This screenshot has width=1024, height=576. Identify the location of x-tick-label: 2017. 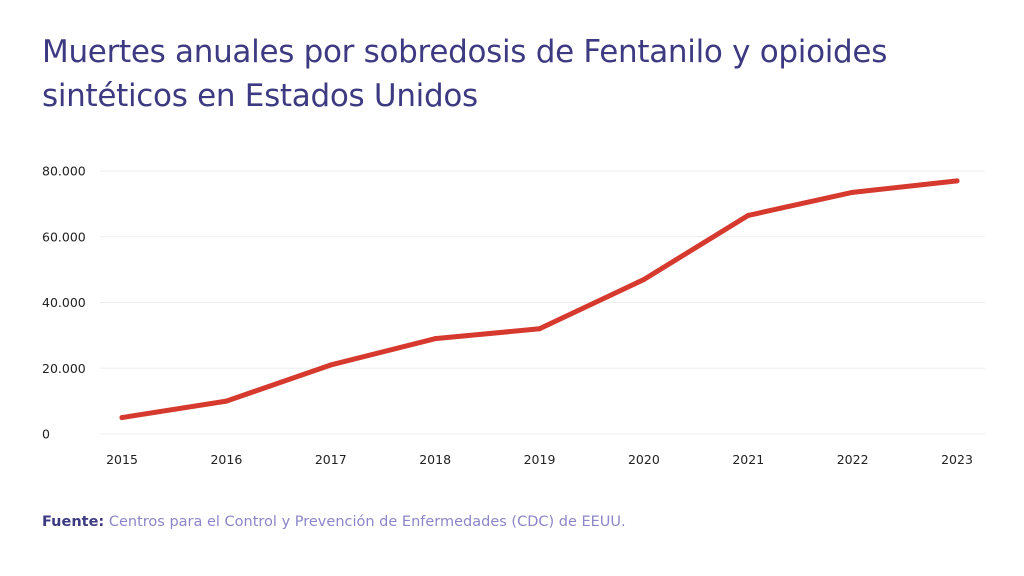
(331, 459).